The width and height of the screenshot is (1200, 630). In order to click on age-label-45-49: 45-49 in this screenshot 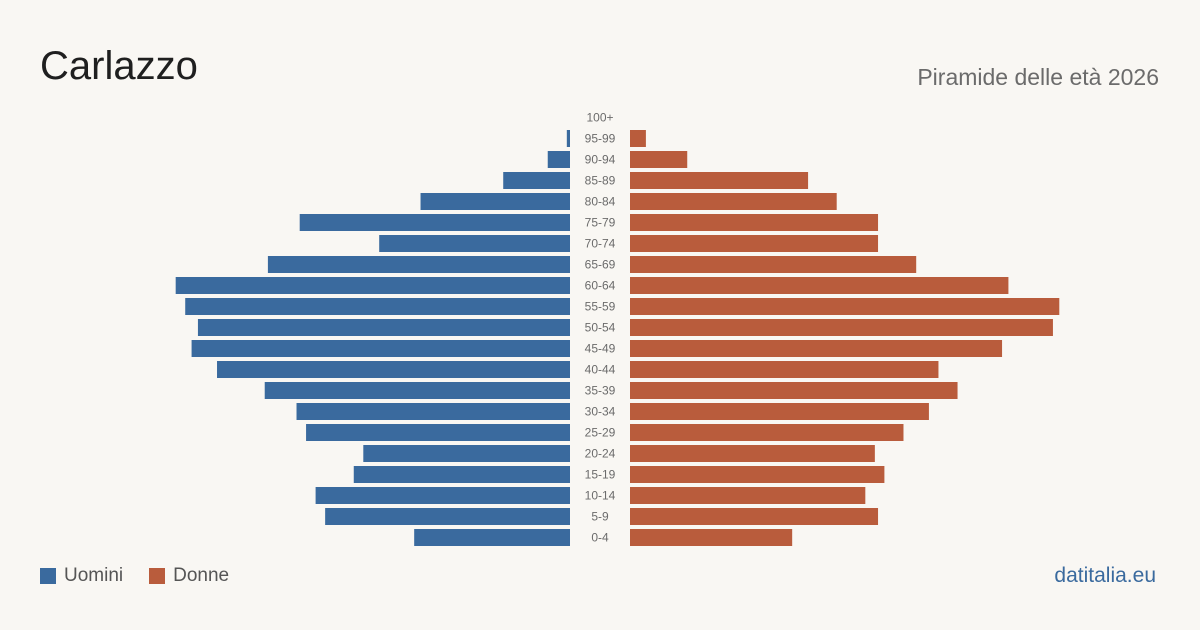, I will do `click(600, 349)`.